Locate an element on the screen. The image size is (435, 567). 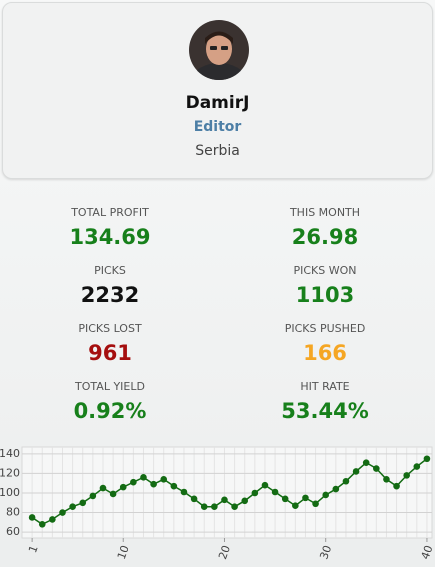
avatar is located at coordinates (219, 50).